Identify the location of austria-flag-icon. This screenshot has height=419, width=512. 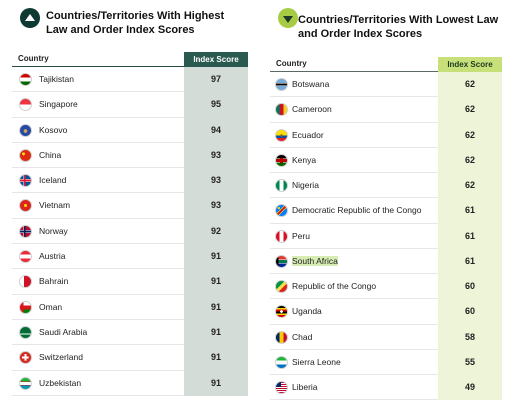
(25, 257).